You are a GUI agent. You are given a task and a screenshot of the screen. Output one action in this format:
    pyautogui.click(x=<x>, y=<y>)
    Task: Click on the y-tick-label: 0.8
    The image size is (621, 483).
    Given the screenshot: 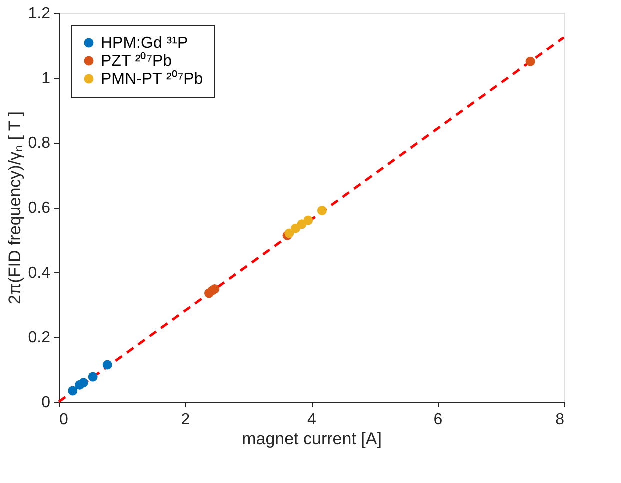 What is the action you would take?
    pyautogui.click(x=39, y=143)
    